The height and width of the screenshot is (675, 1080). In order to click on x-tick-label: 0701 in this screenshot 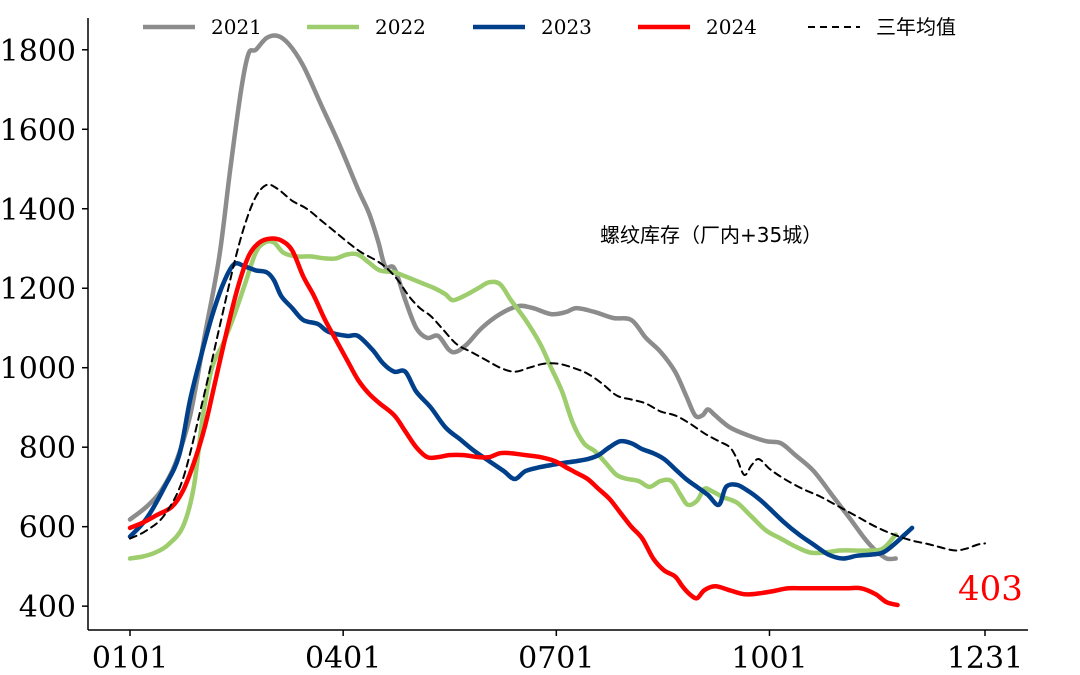, I will do `click(556, 658)`.